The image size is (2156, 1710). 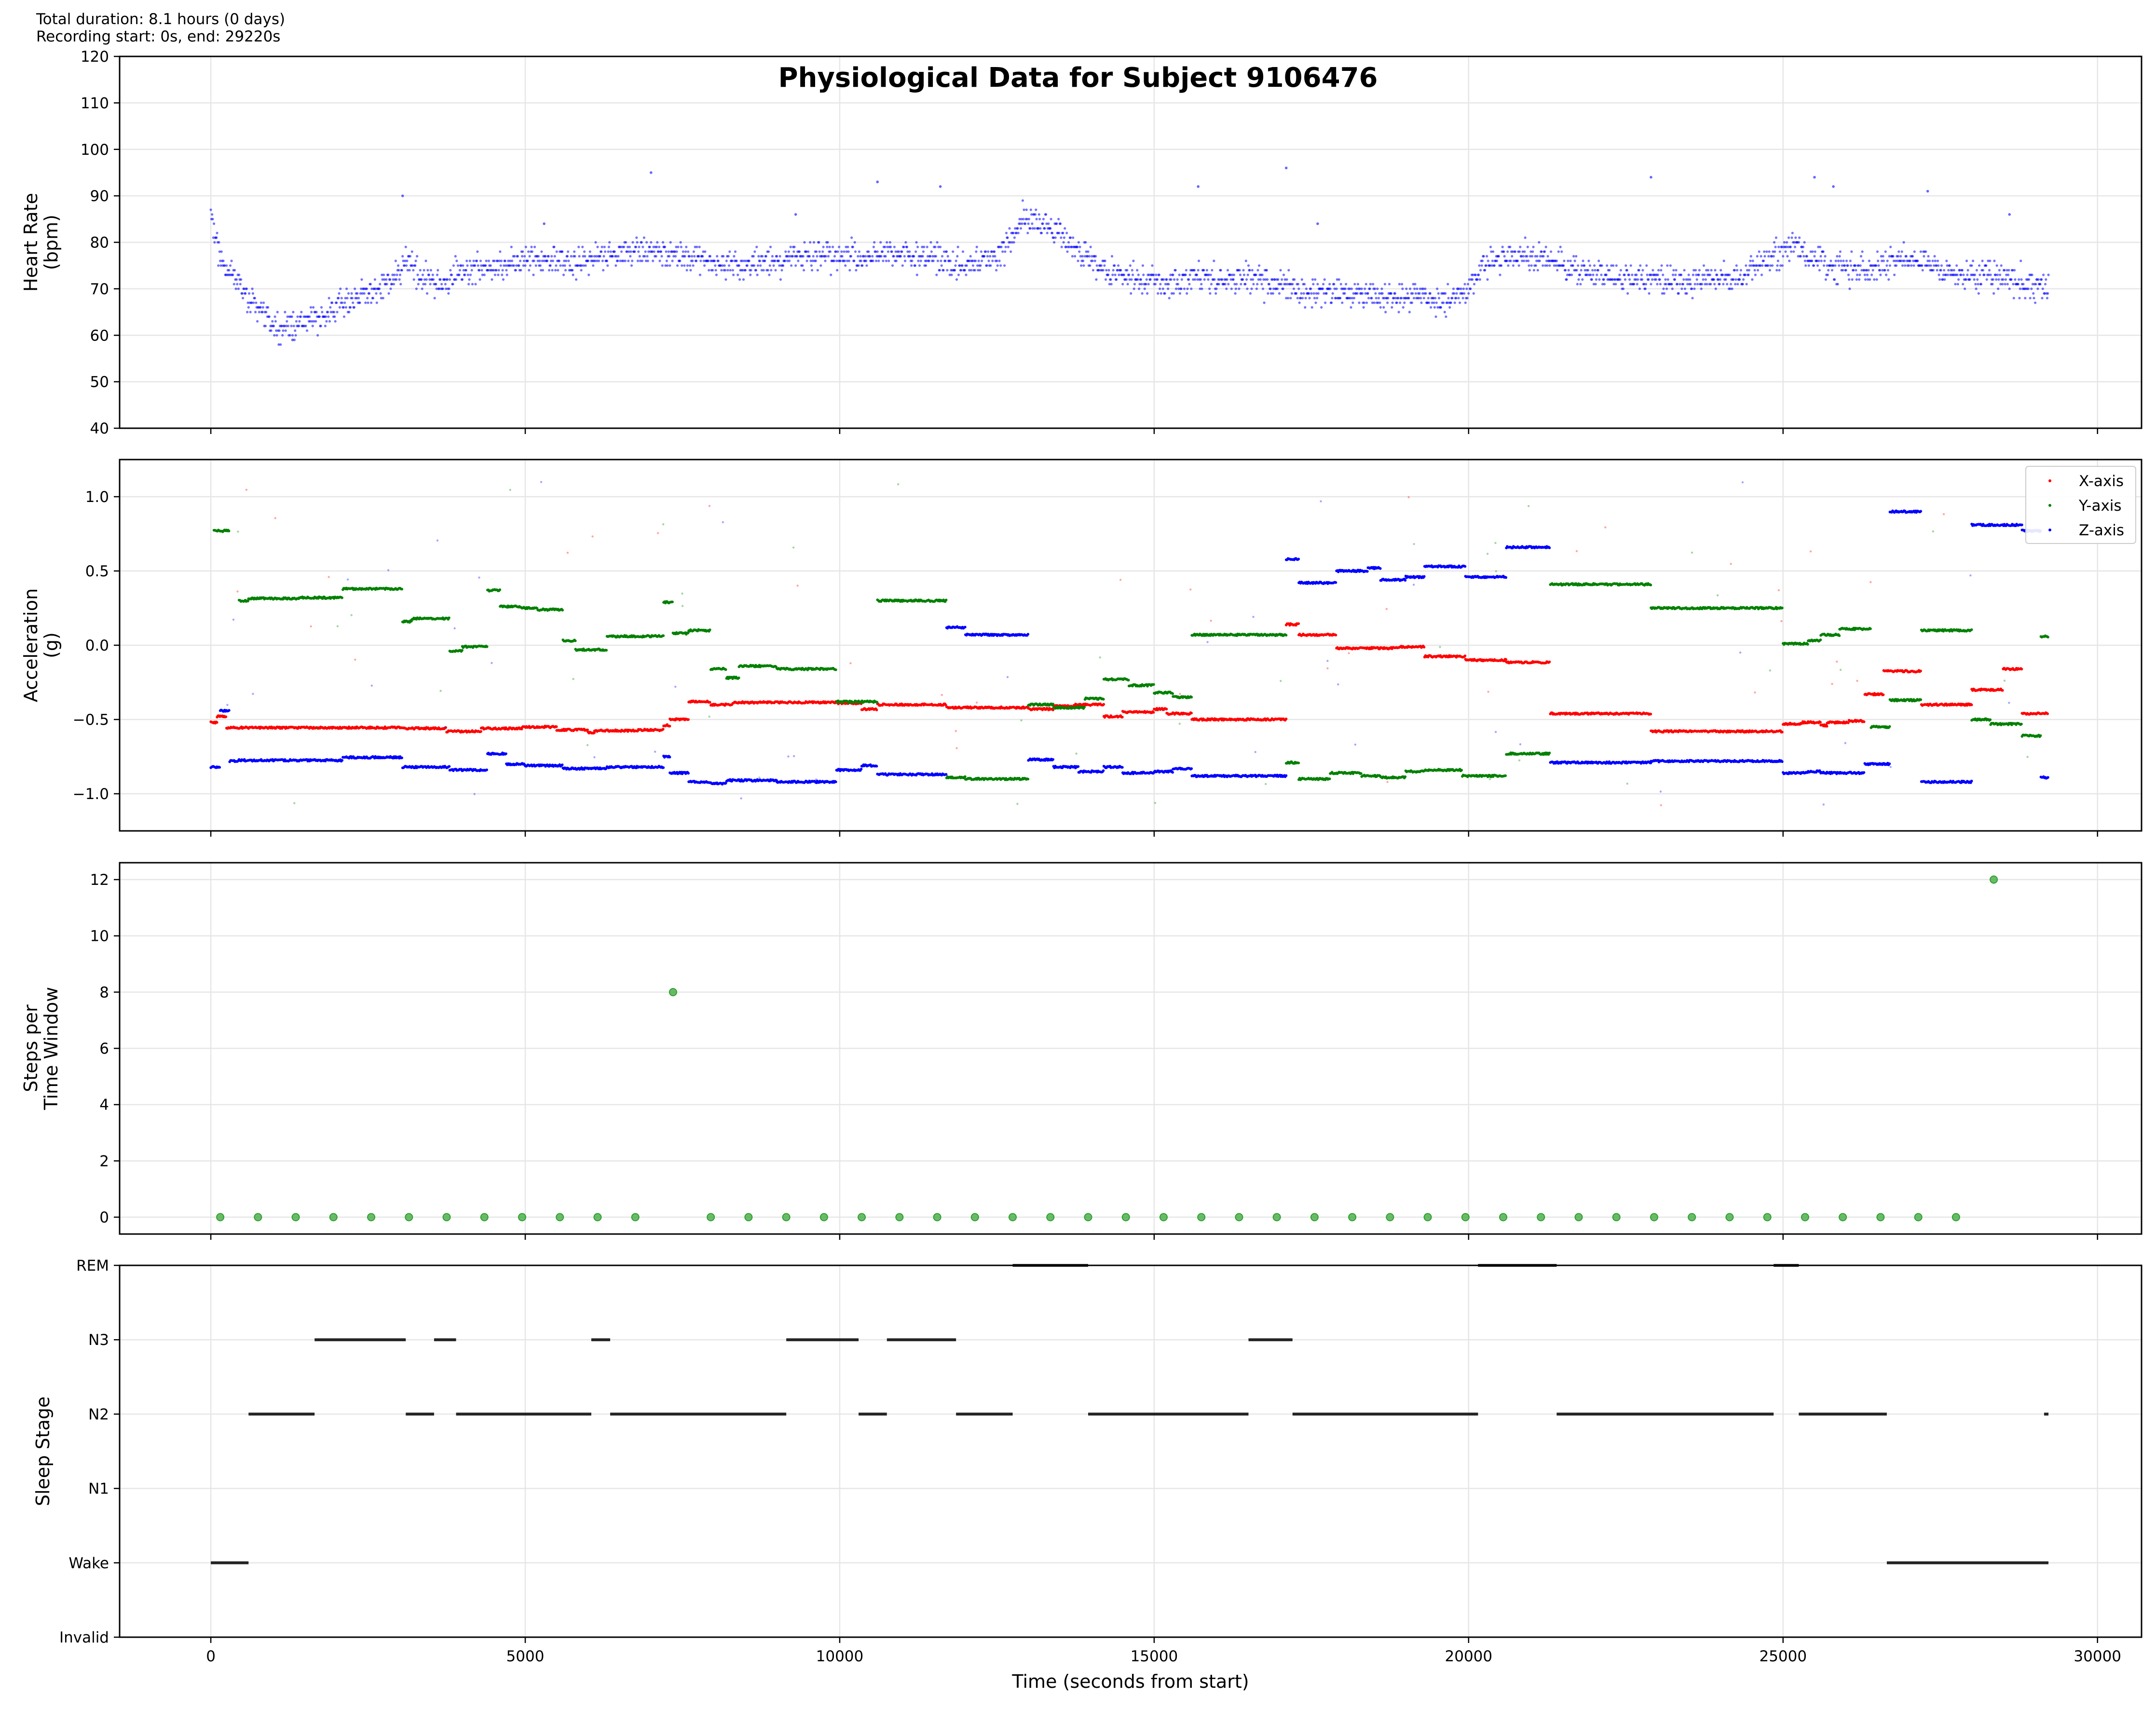 What do you see at coordinates (651, 172) in the screenshot?
I see `hr-outlier` at bounding box center [651, 172].